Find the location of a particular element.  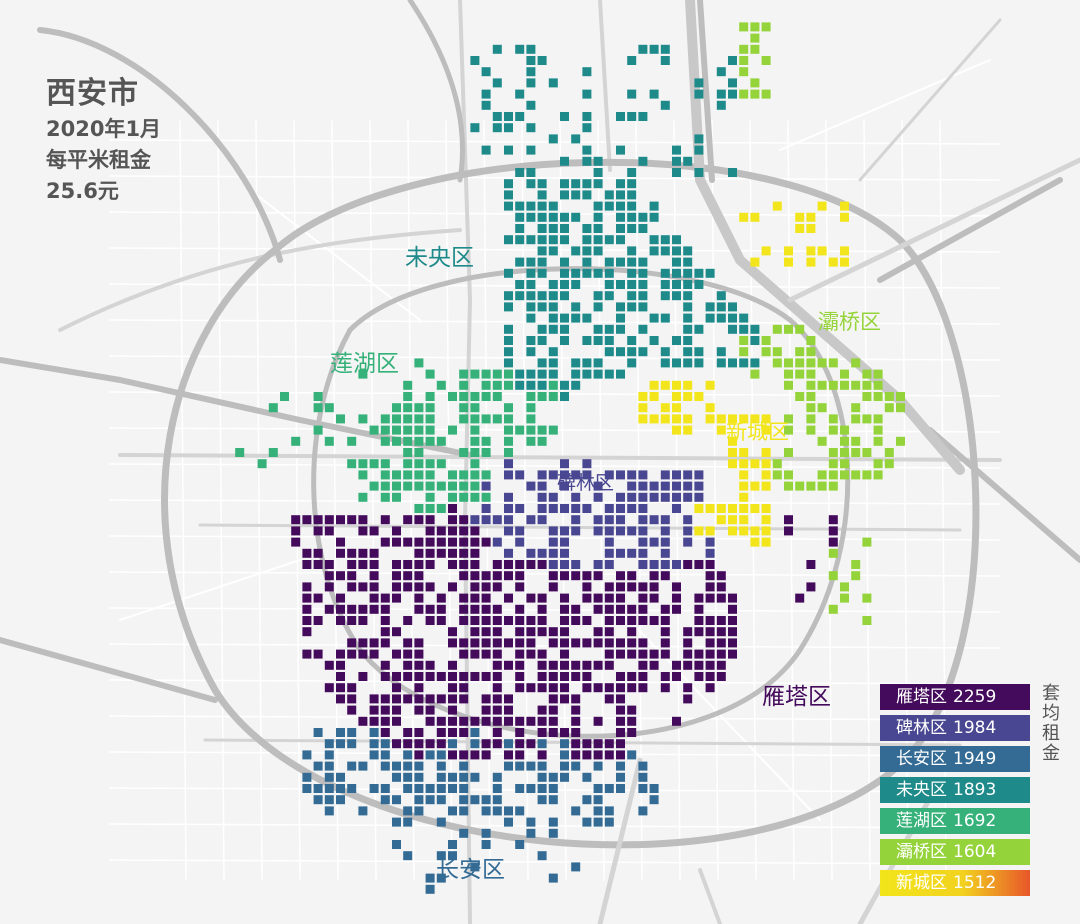

legend-district: 灞桥区 is located at coordinates (921, 852).